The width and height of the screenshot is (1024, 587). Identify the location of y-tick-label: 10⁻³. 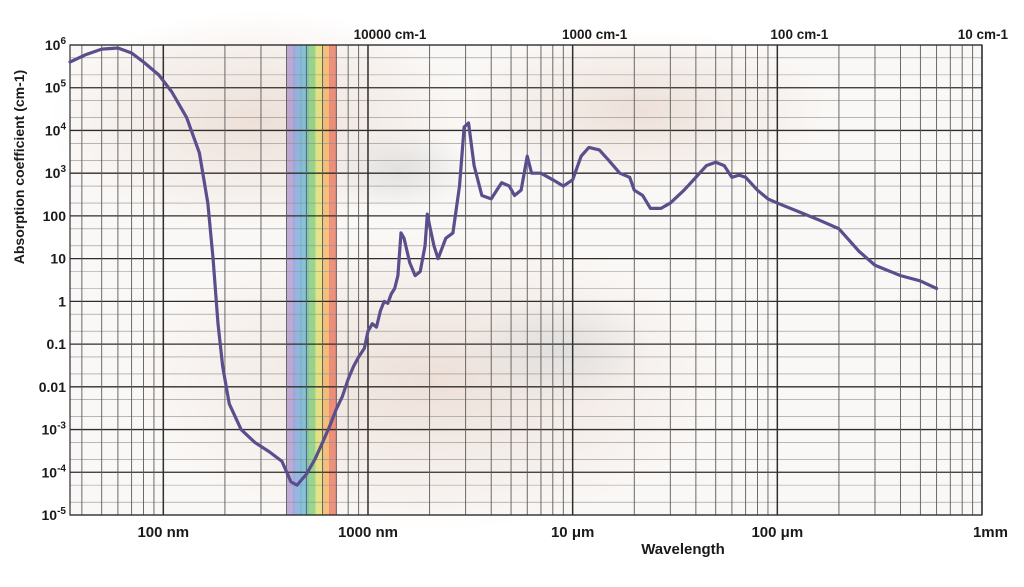
(54, 429).